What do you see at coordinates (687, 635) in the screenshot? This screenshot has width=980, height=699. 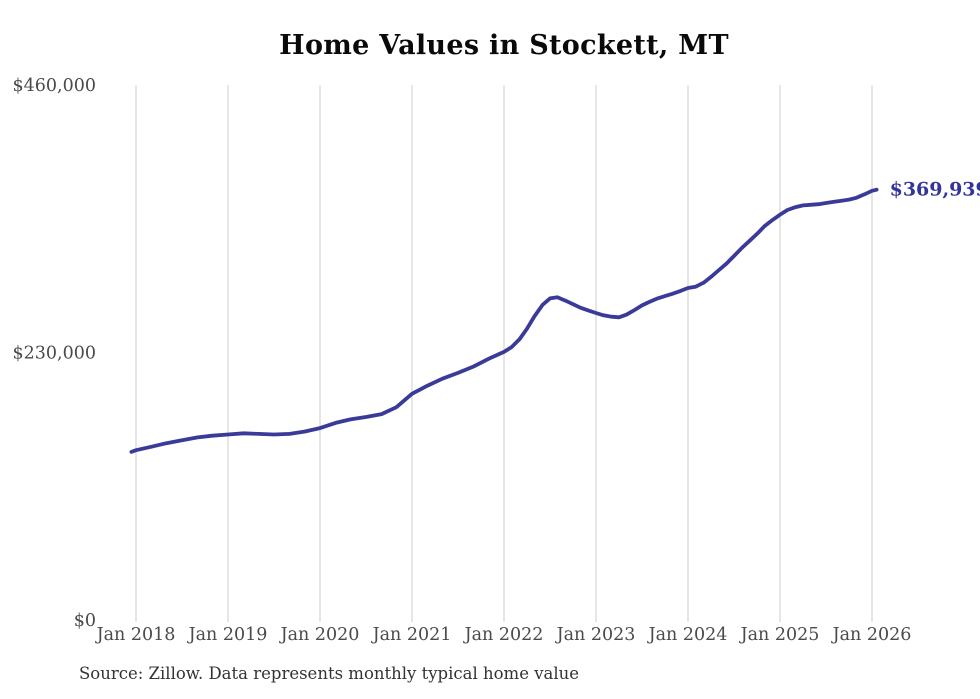 I see `x-tick-label: Jan 2024` at bounding box center [687, 635].